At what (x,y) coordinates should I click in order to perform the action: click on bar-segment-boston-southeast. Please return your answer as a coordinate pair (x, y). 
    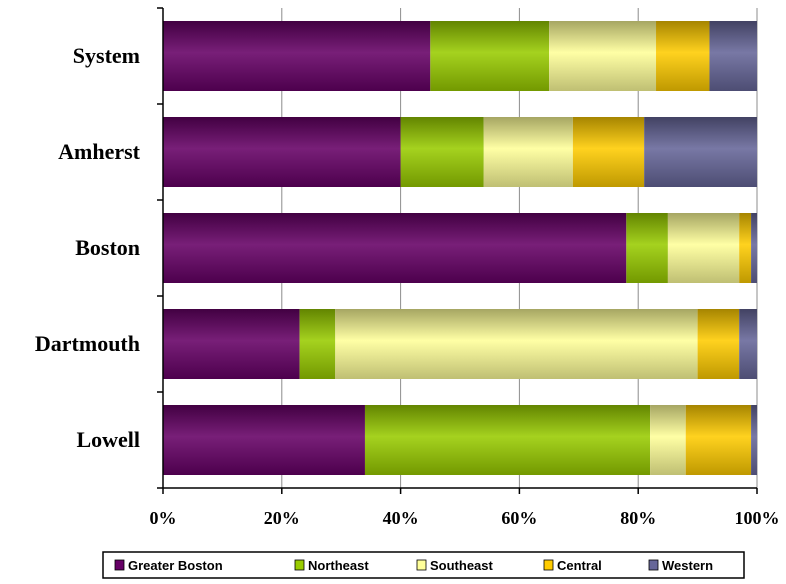
    Looking at the image, I should click on (703, 248).